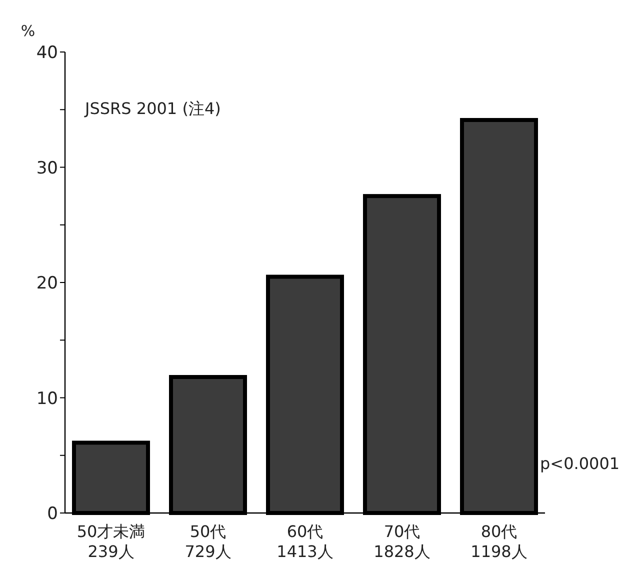 The image size is (624, 566). I want to click on y-tick-label: 20, so click(47, 284).